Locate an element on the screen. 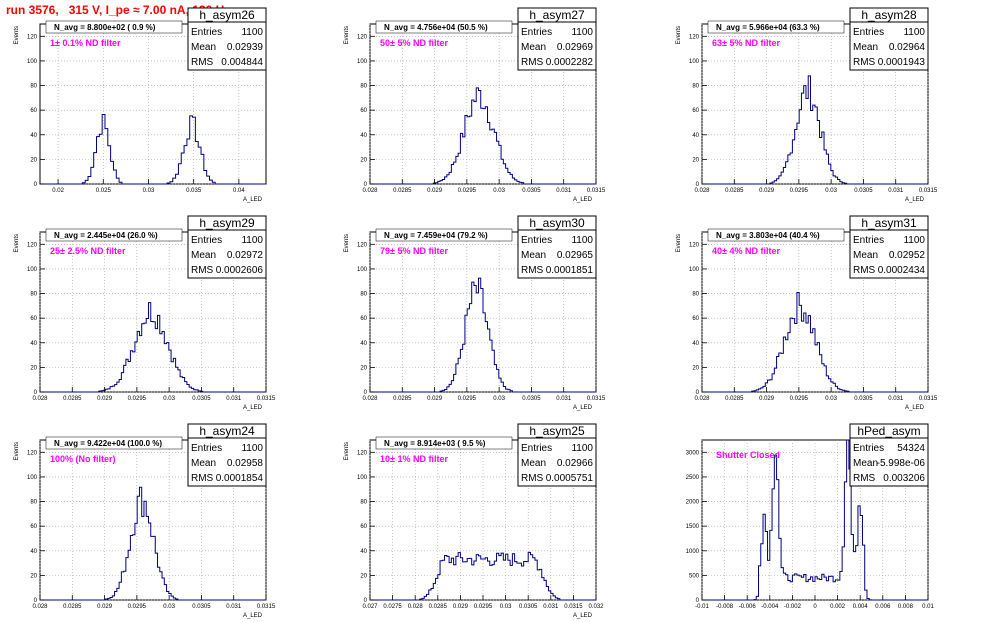  stats-value: 0.0002282 is located at coordinates (570, 62).